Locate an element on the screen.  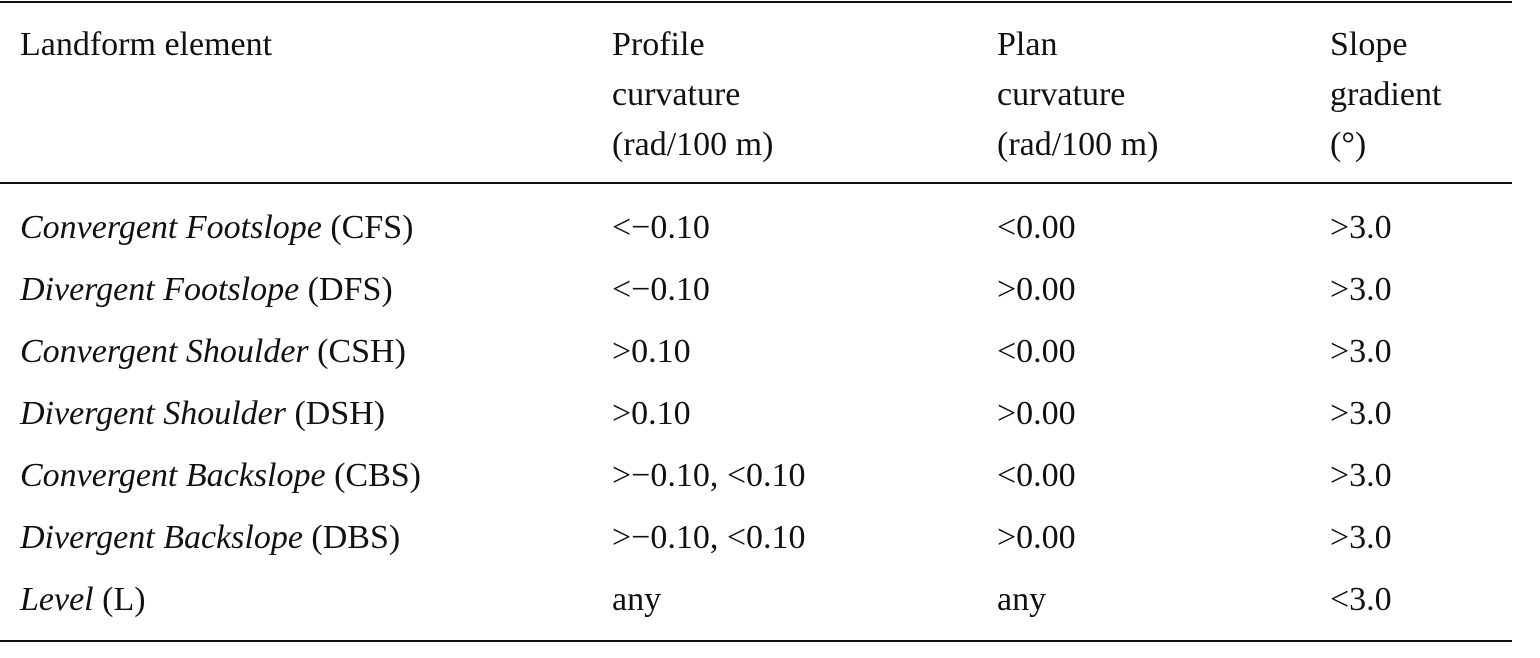
landform-name: Convergent Footslope is located at coordinates (171, 227).